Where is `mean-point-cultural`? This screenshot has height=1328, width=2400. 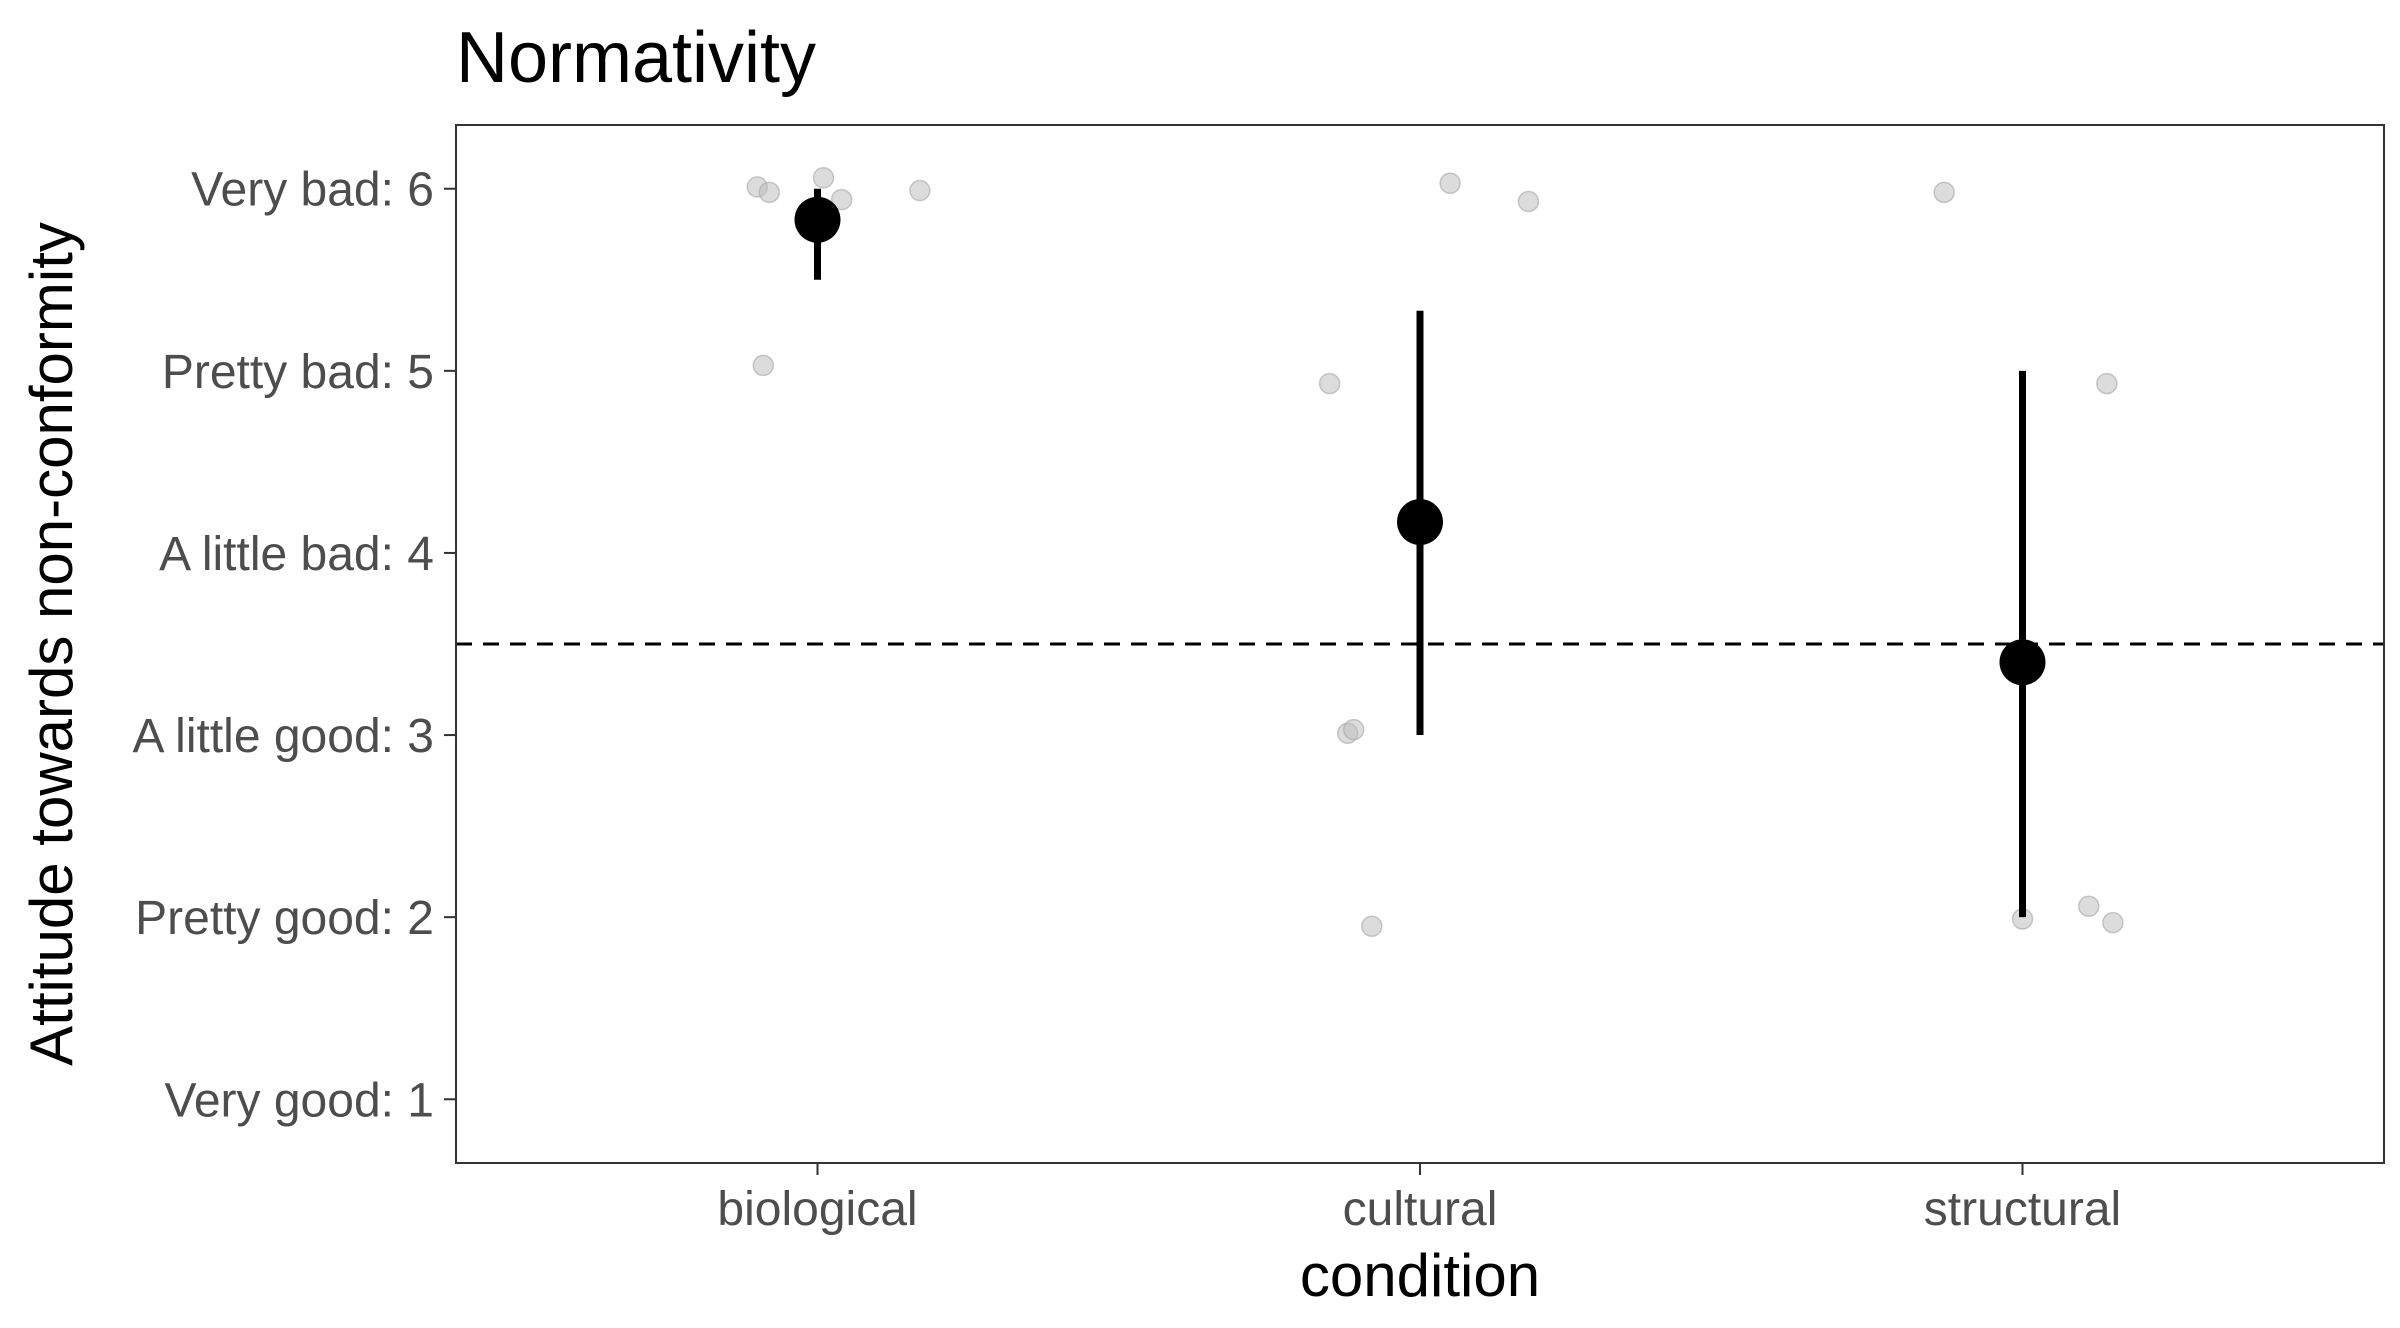
mean-point-cultural is located at coordinates (1420, 521).